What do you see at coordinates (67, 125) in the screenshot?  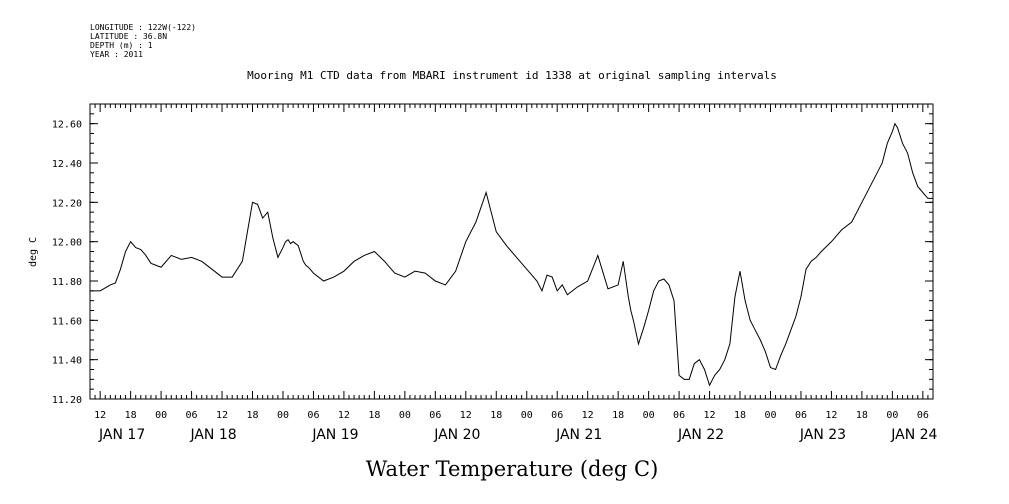 I see `y-tick-label: 12.60` at bounding box center [67, 125].